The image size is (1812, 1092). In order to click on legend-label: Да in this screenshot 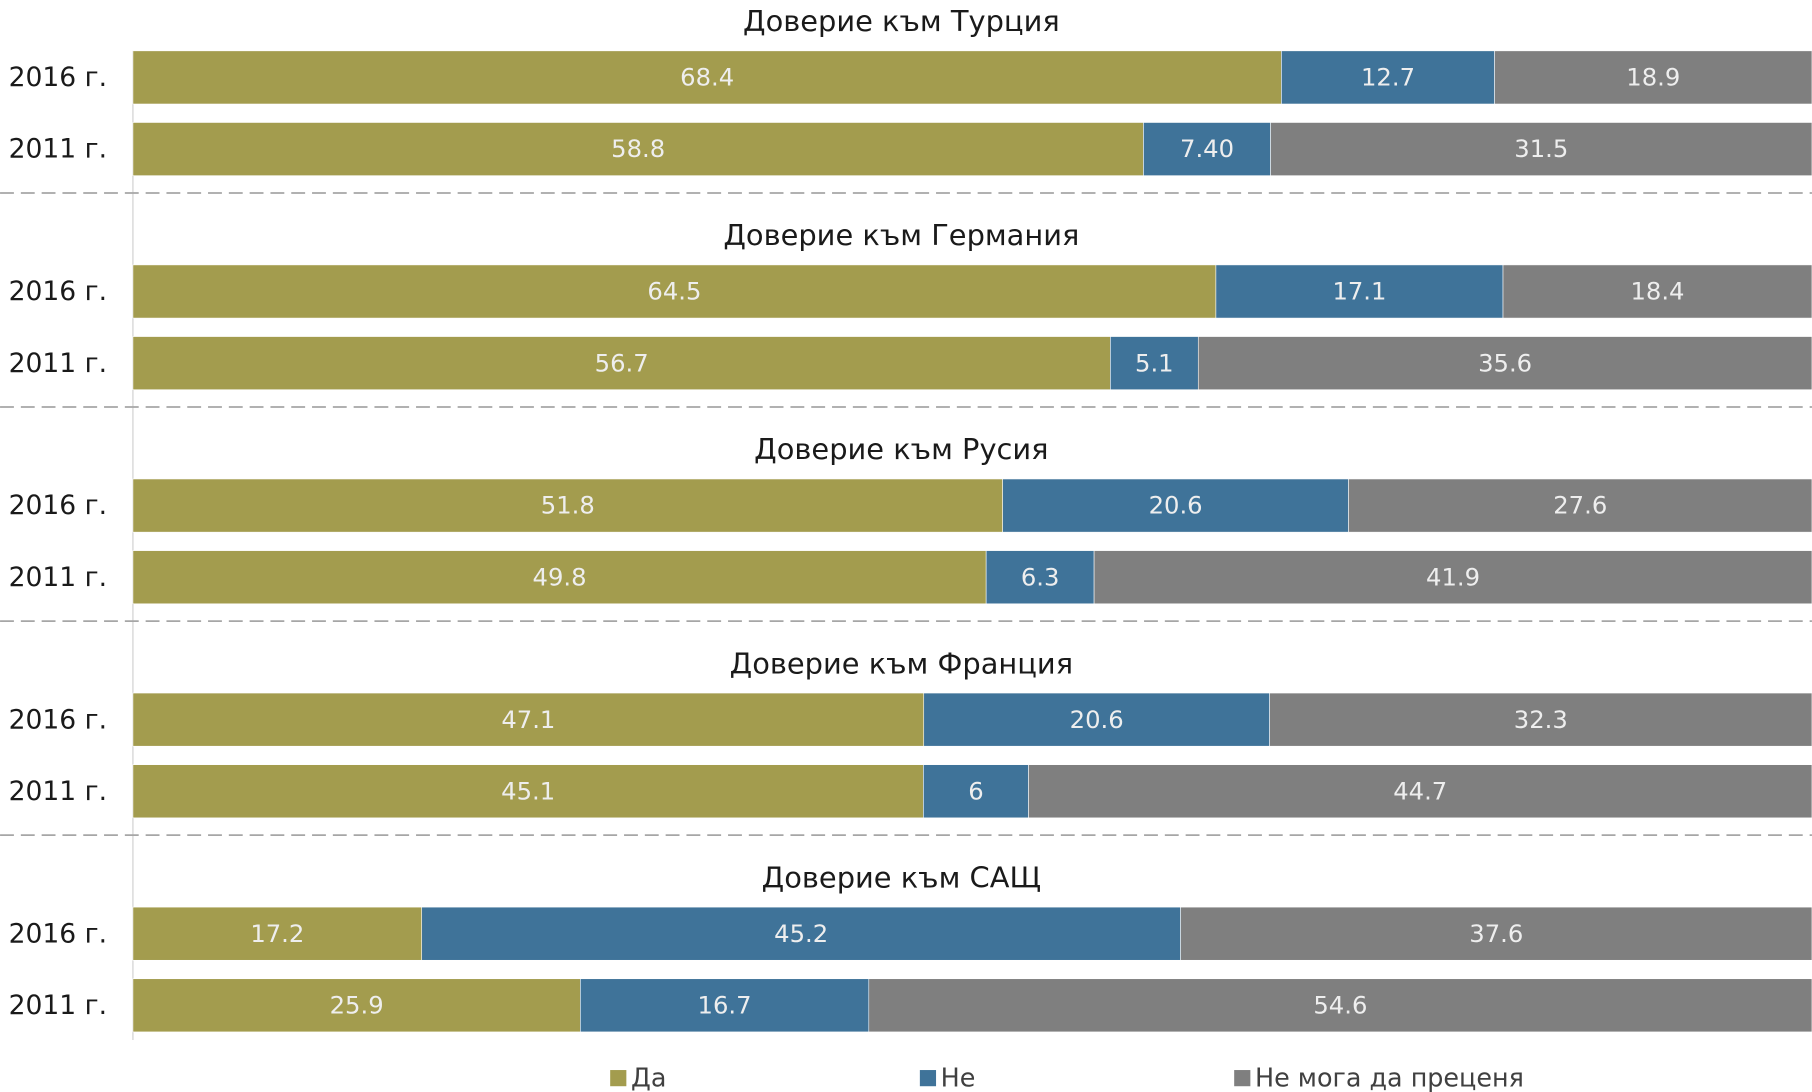, I will do `click(648, 1077)`.